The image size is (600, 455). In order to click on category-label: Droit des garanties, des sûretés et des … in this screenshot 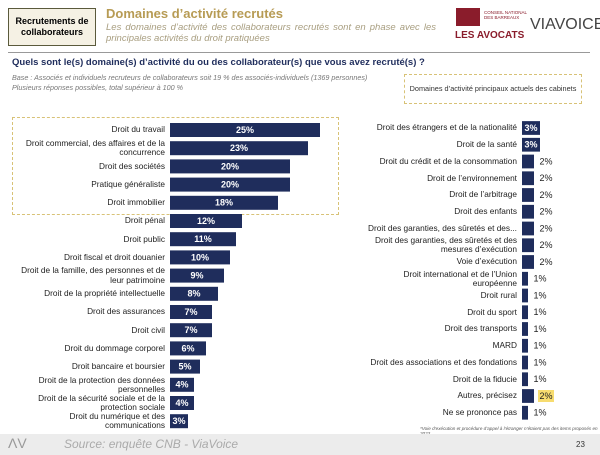, I will do `click(445, 245)`.